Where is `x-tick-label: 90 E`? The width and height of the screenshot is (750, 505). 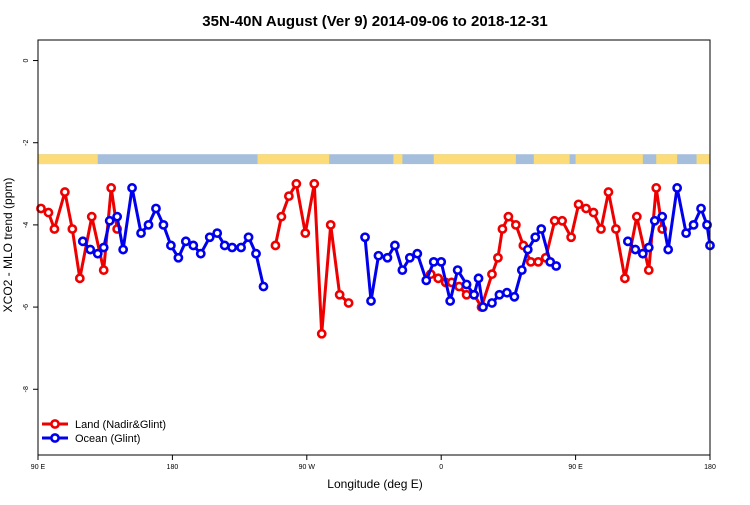
x-tick-label: 90 E is located at coordinates (38, 467).